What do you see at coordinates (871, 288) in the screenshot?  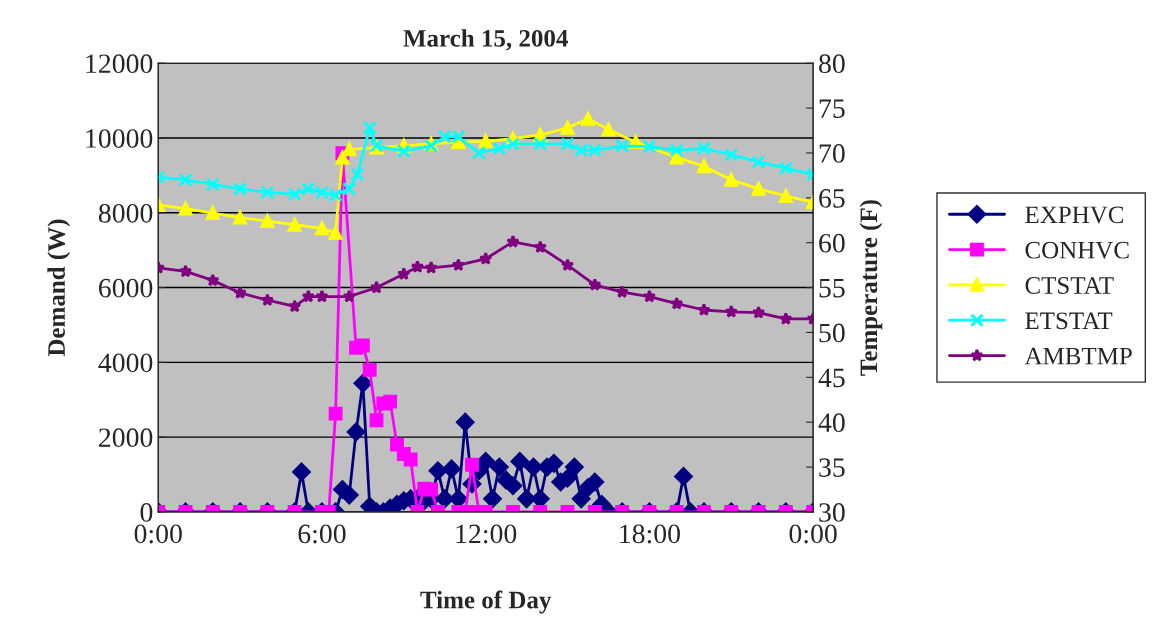 I see `y2-axis-title: Temperature (F)` at bounding box center [871, 288].